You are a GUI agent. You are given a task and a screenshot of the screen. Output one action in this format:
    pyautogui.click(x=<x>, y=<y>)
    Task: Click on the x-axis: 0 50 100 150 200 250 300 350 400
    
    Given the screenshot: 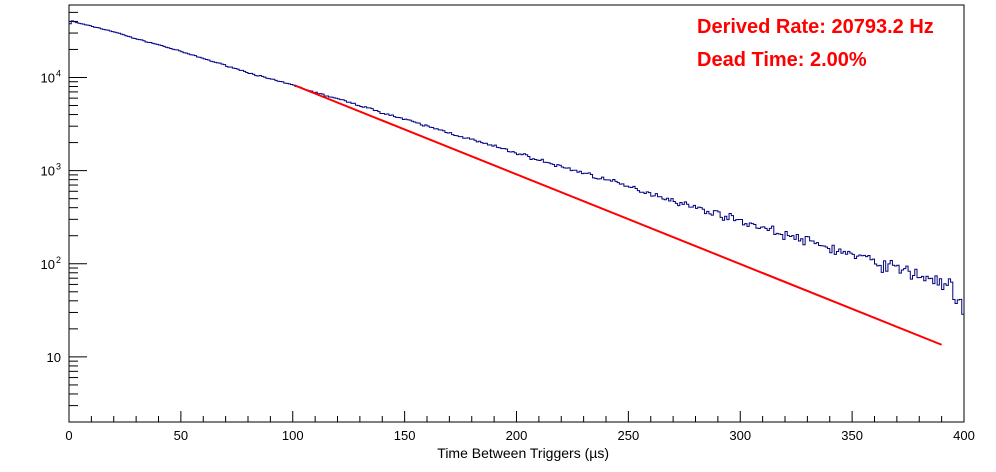 What is the action you would take?
    pyautogui.click(x=520, y=427)
    